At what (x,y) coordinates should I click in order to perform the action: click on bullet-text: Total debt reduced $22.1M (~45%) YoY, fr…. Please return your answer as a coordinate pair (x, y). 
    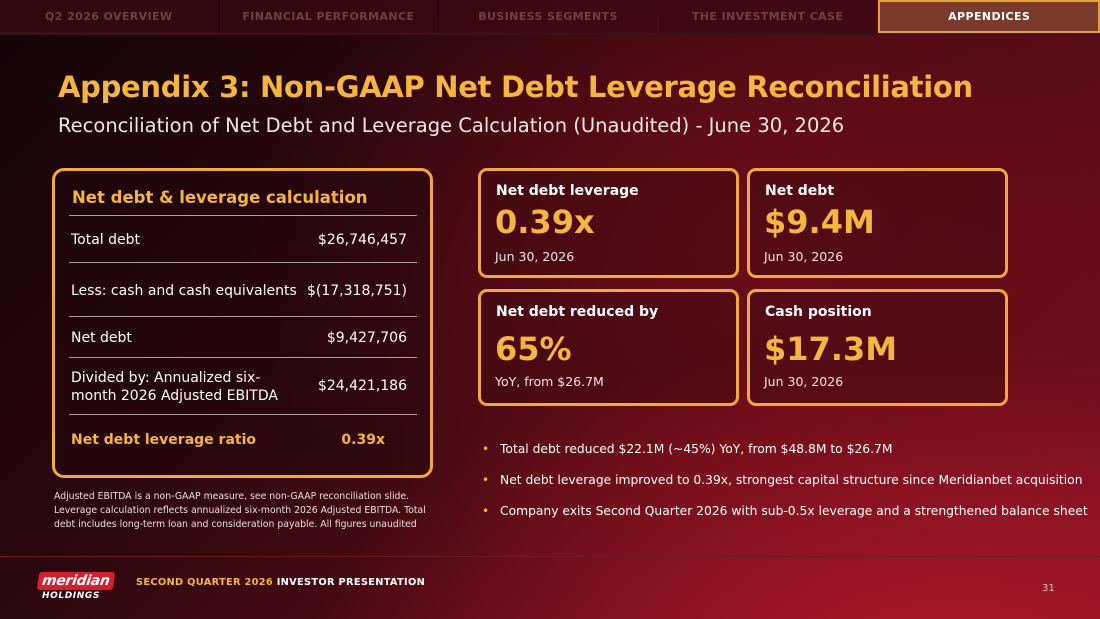
    Looking at the image, I should click on (696, 449).